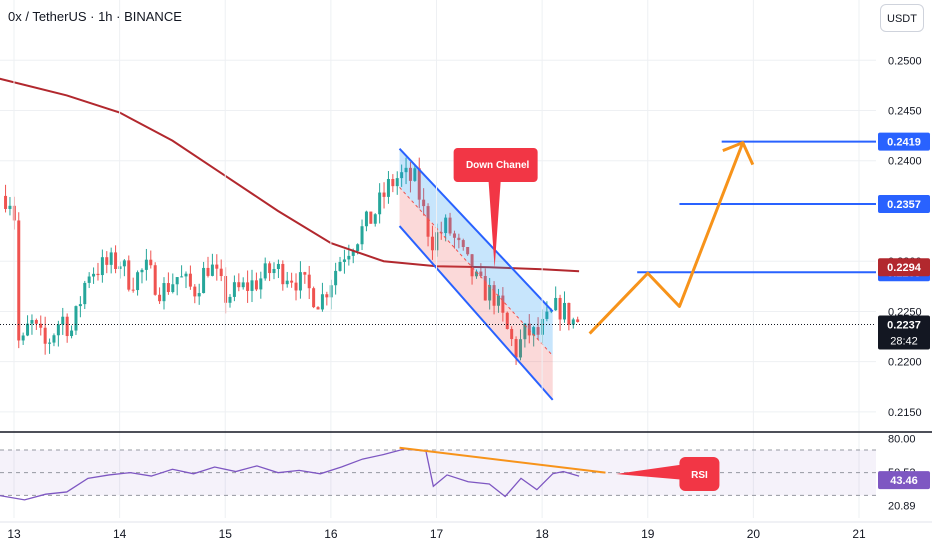  I want to click on last-price-tag, so click(904, 332).